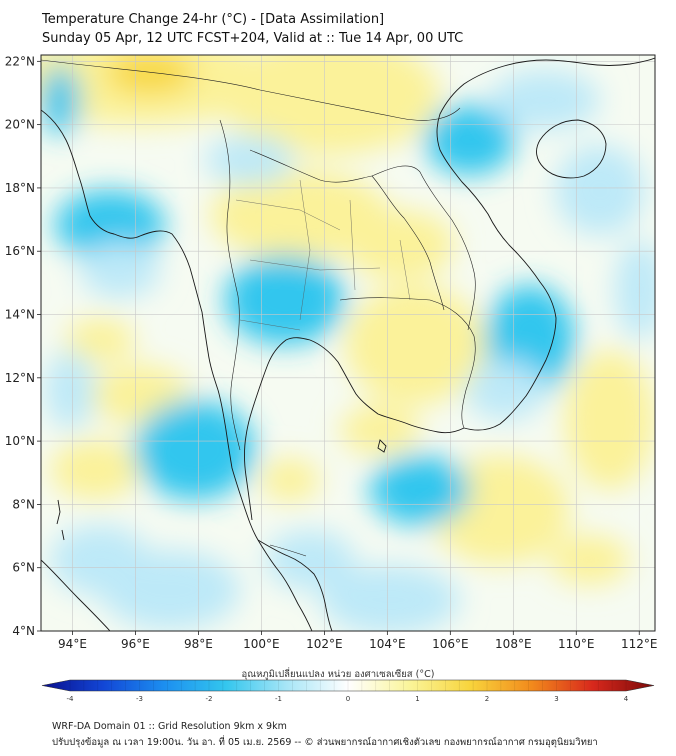 The image size is (676, 756). I want to click on border-thailand-laos, so click(347, 230).